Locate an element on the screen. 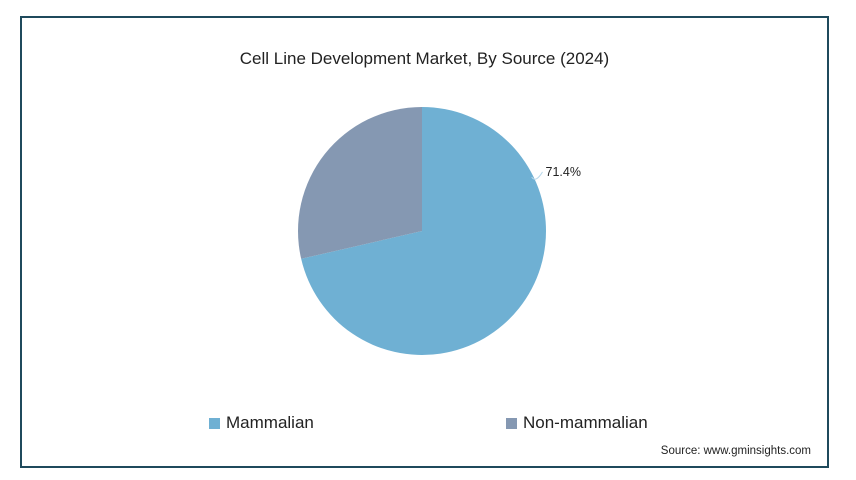 The width and height of the screenshot is (856, 480). legend-swatch-non-mammalian is located at coordinates (511, 423).